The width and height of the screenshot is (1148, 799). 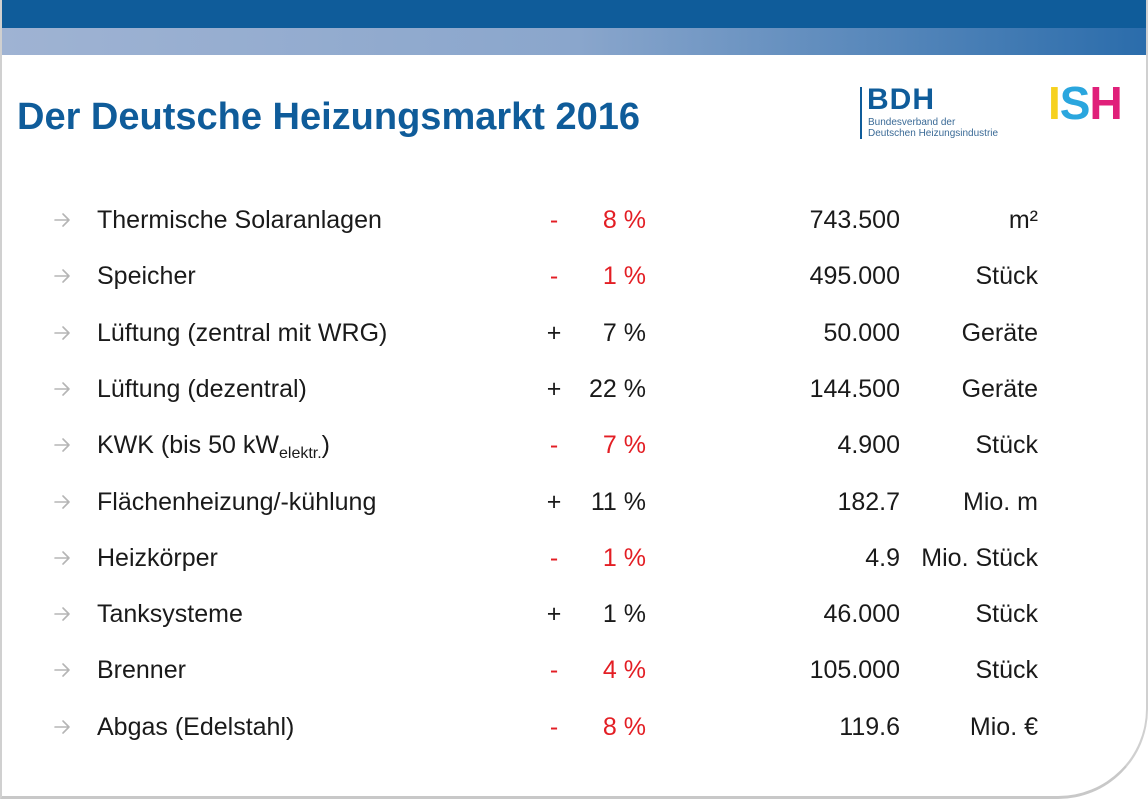 I want to click on bdh-logo-word: BDH, so click(x=901, y=99).